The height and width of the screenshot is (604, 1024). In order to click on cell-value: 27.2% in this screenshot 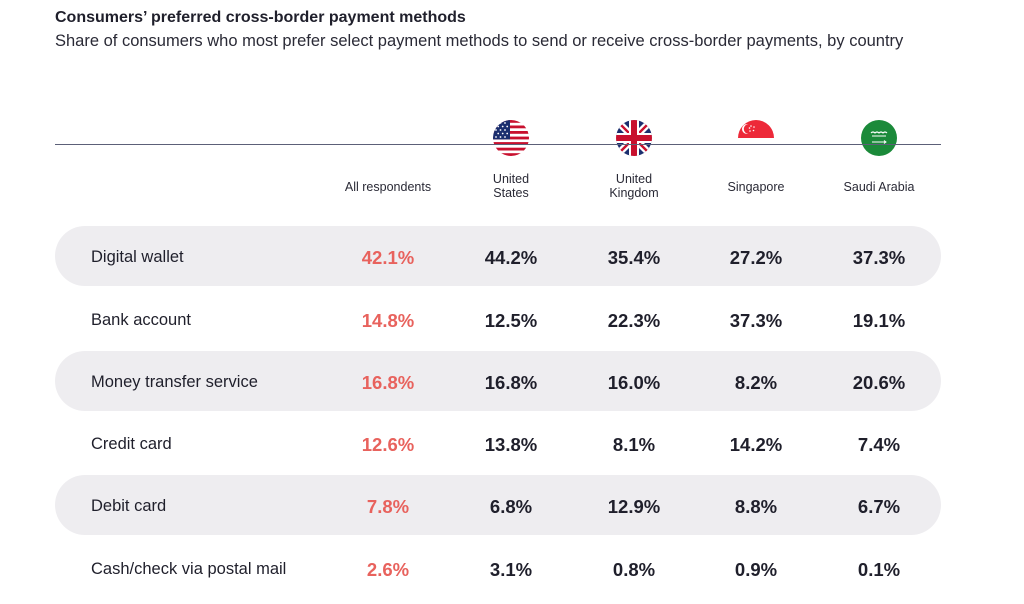, I will do `click(756, 257)`.